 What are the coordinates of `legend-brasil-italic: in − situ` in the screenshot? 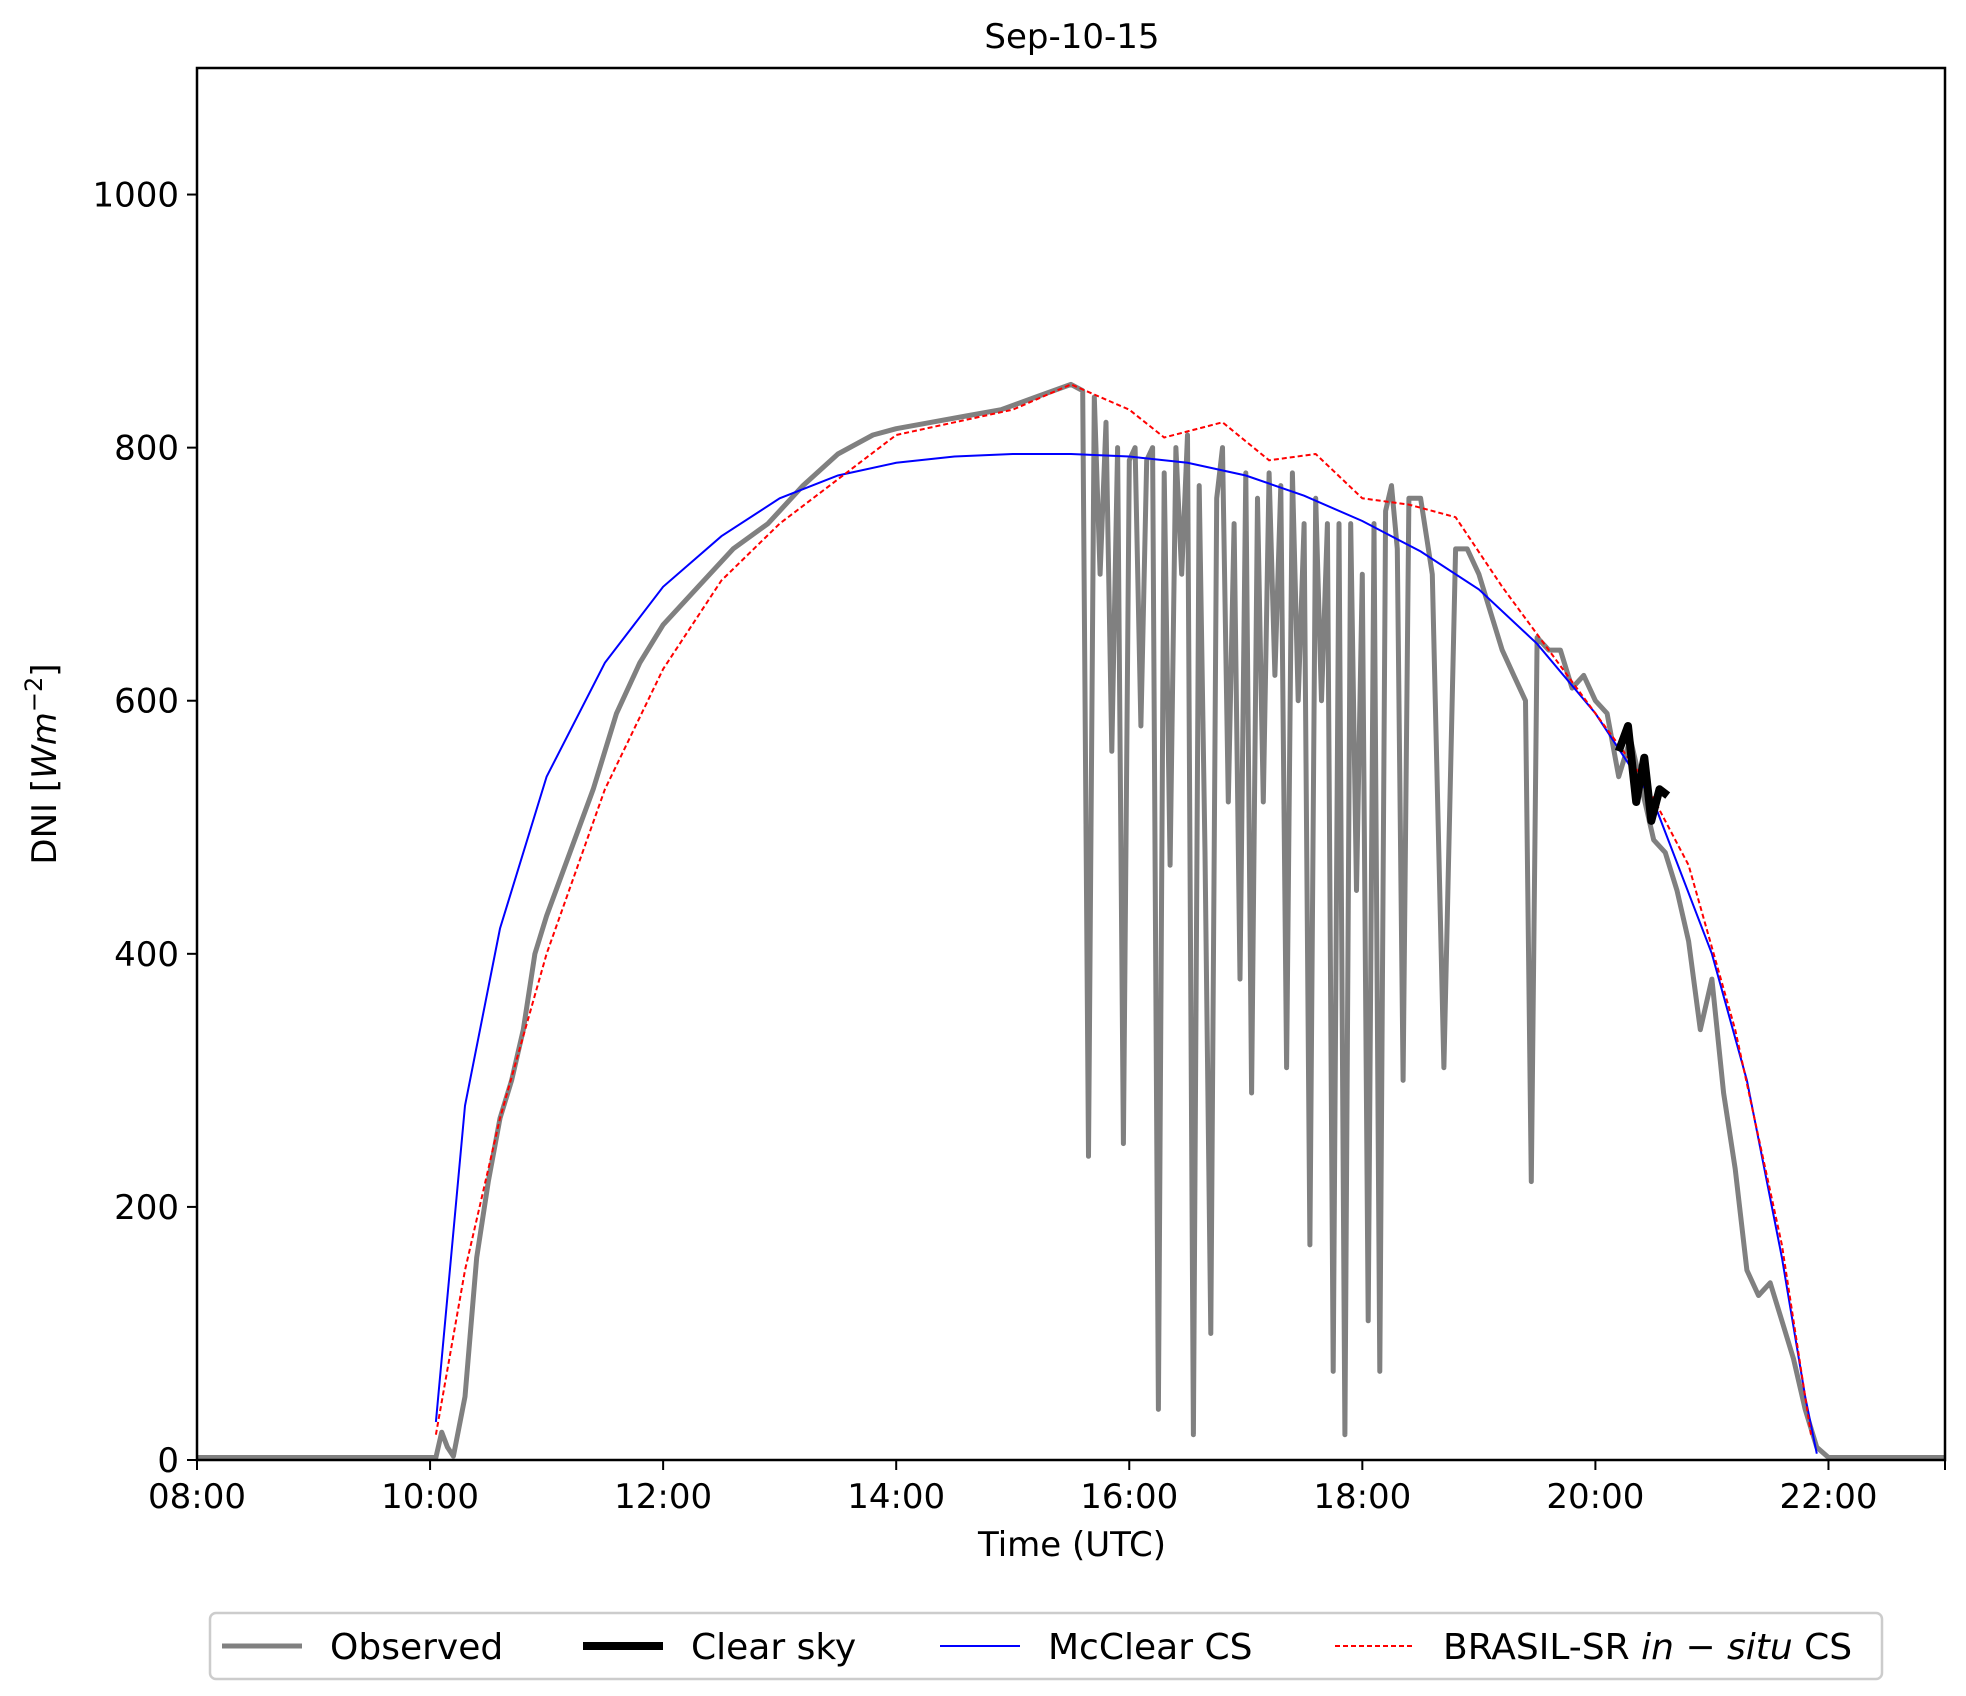 It's located at (1717, 1647).